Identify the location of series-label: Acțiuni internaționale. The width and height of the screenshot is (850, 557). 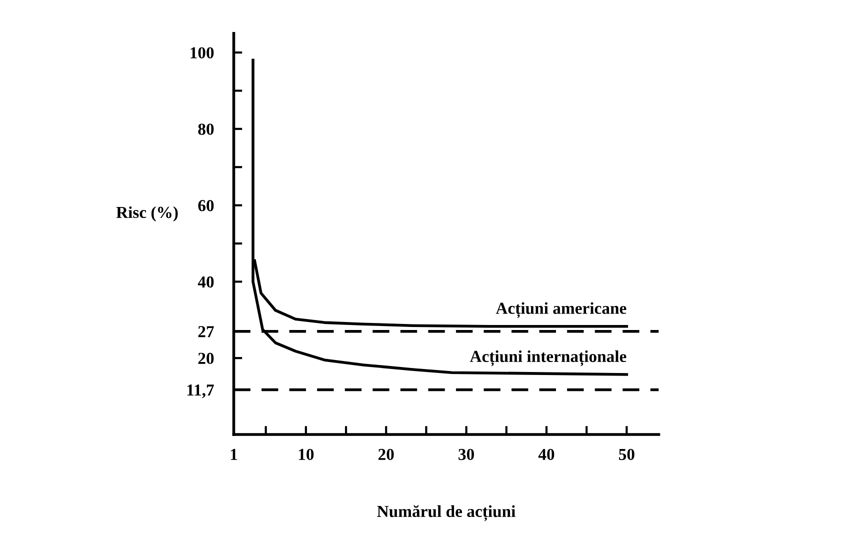
(548, 358).